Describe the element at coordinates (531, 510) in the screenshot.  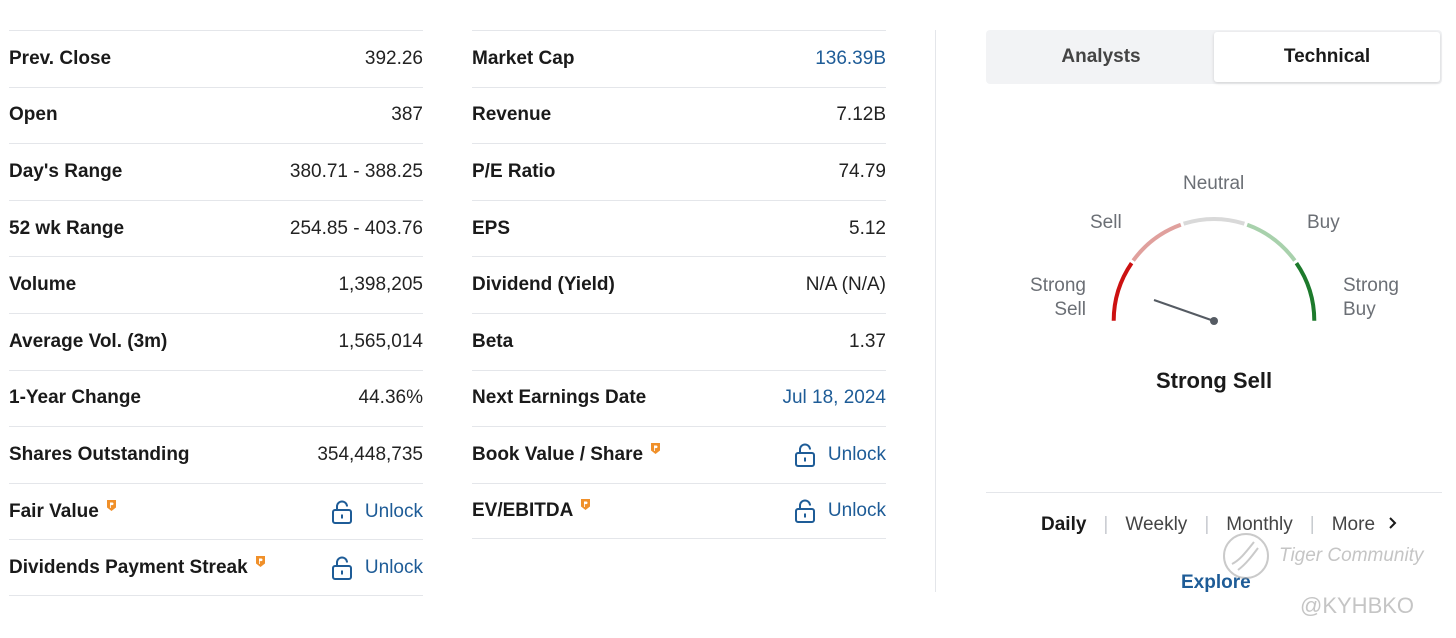
I see `row-label: EV/EBITDA` at that location.